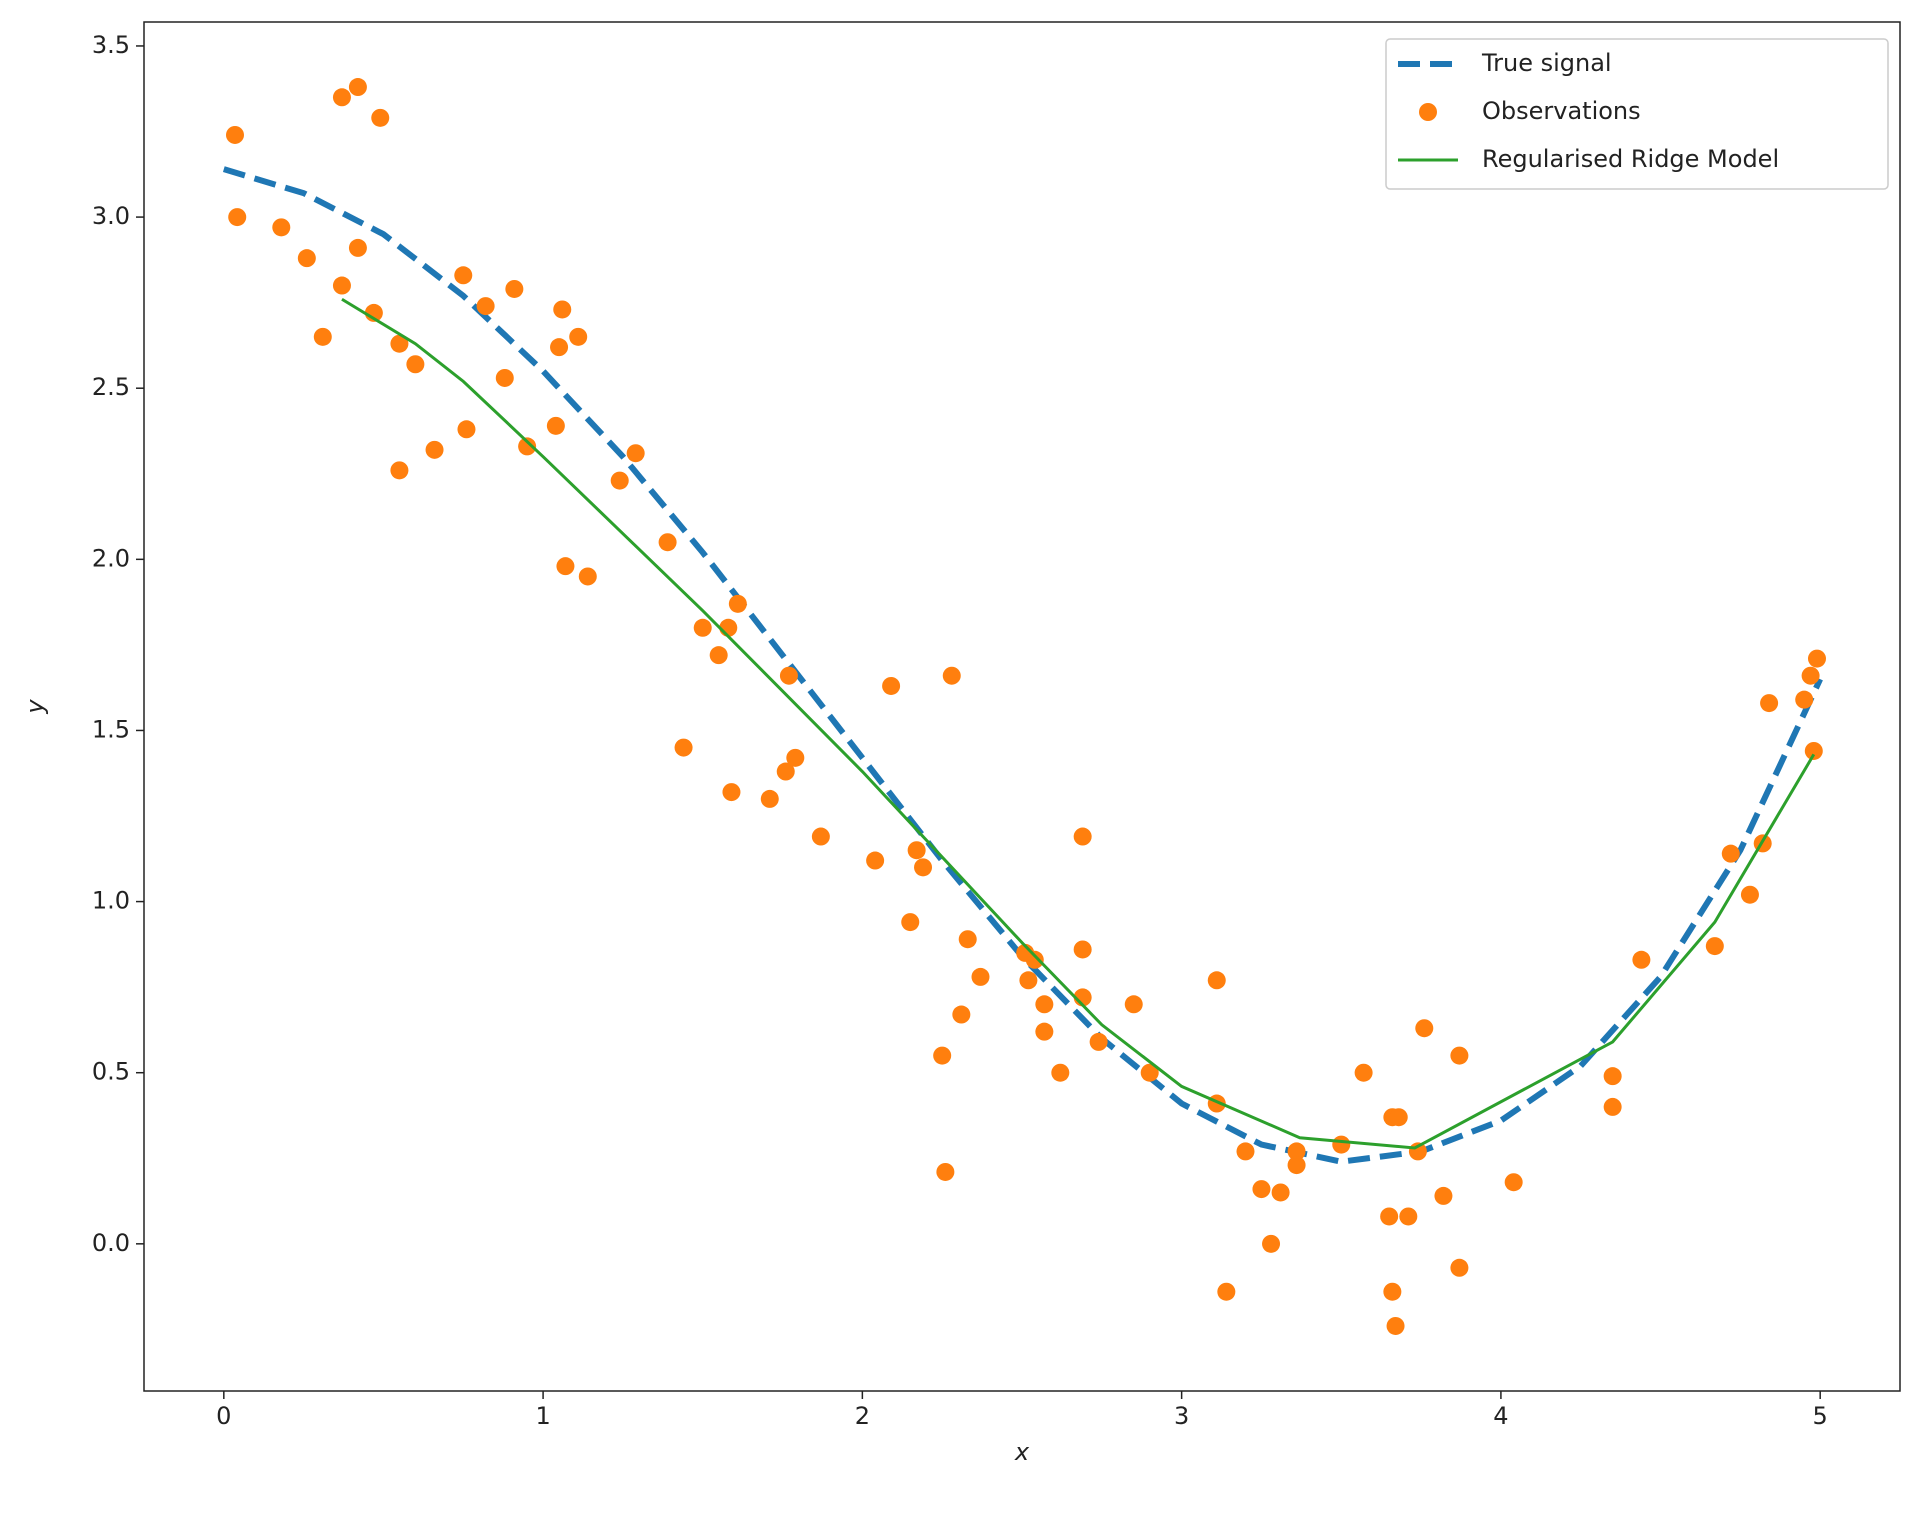 This screenshot has width=1920, height=1513. Describe the element at coordinates (35, 707) in the screenshot. I see `y-axis-label: y` at that location.